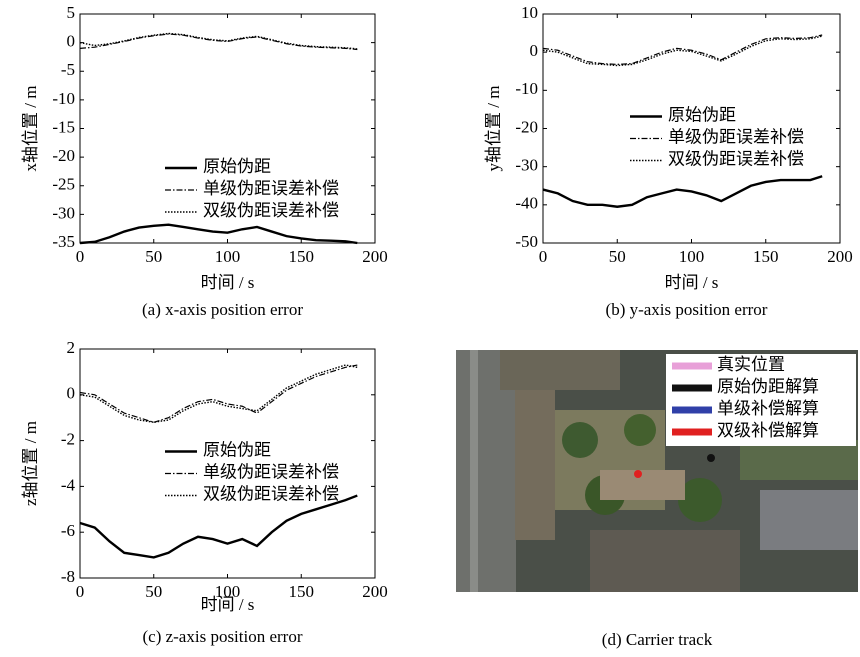 The width and height of the screenshot is (860, 657). I want to click on legend-label: 双级补偿解算, so click(768, 430).